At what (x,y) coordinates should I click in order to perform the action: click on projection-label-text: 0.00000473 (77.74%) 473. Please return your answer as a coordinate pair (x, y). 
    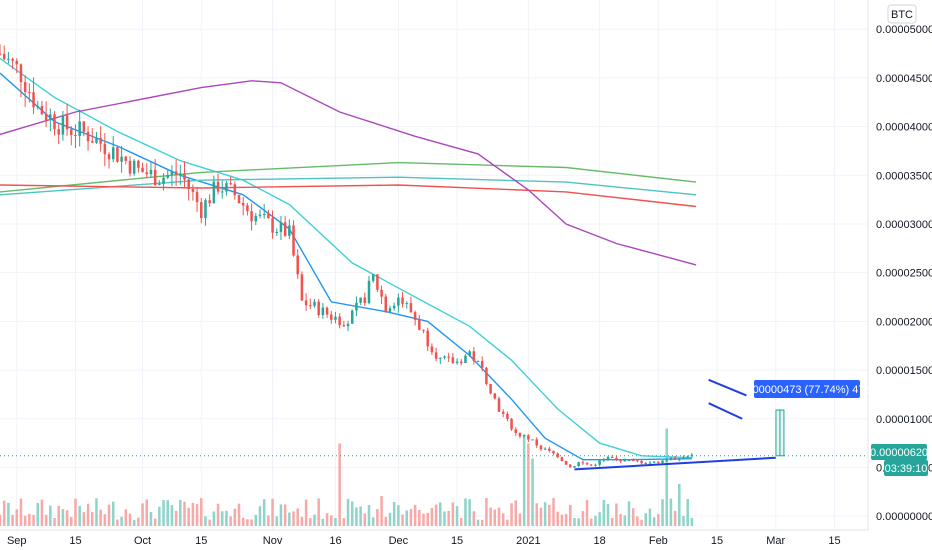
    Looking at the image, I should click on (806, 390).